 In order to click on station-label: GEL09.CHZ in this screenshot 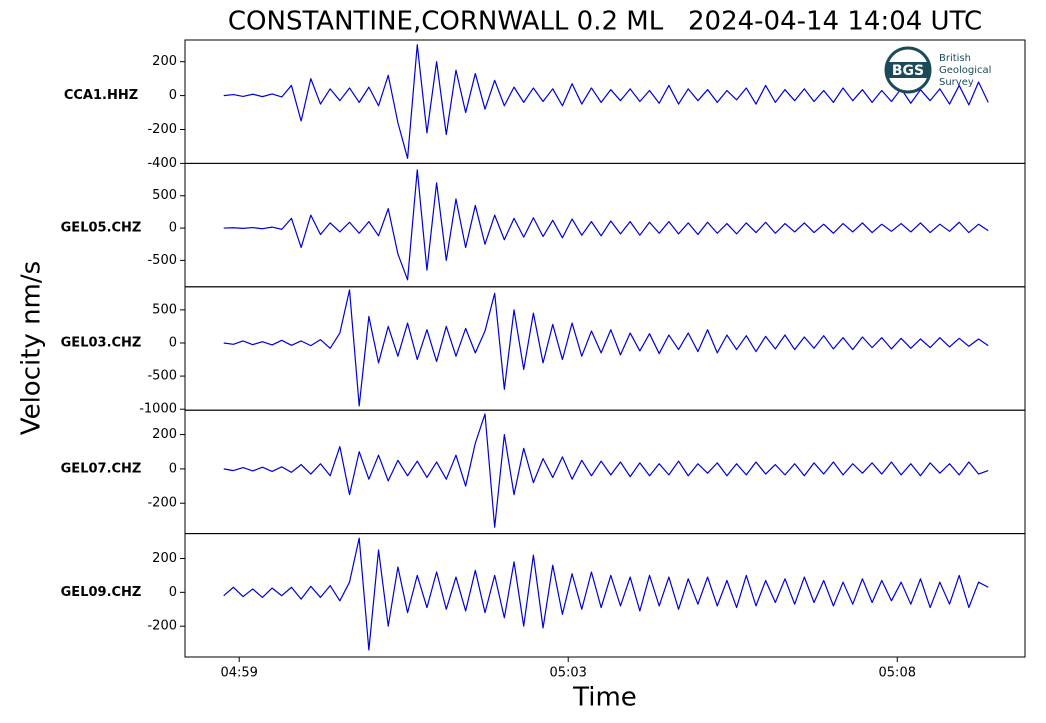, I will do `click(101, 592)`.